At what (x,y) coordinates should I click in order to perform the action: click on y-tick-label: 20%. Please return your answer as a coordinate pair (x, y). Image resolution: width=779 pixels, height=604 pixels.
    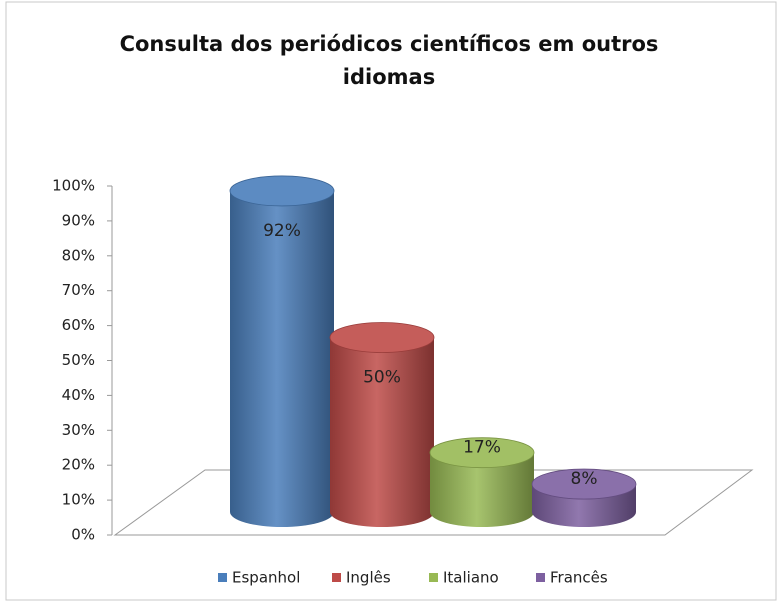
    Looking at the image, I should click on (78, 465).